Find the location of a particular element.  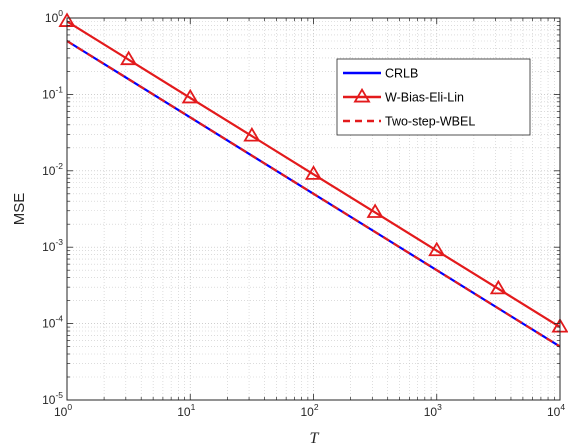

x-axis-title: T is located at coordinates (315, 438).